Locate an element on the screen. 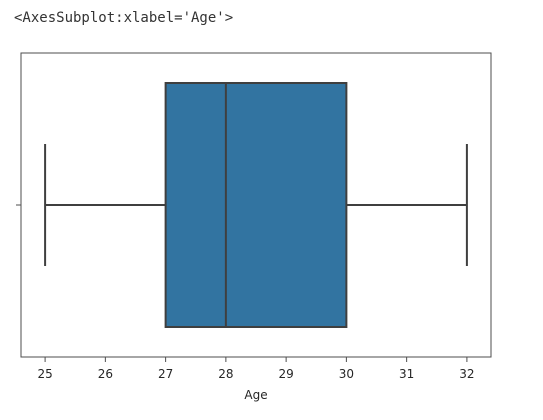 The height and width of the screenshot is (420, 543). x-tick-label: 25 is located at coordinates (44, 374).